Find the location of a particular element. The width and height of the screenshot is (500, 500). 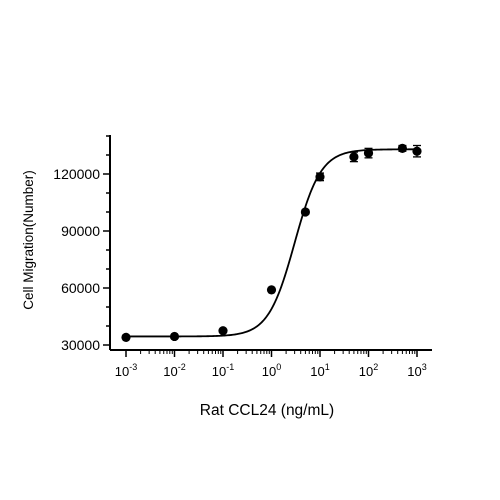

x-tick-label: 10³ is located at coordinates (416, 370).